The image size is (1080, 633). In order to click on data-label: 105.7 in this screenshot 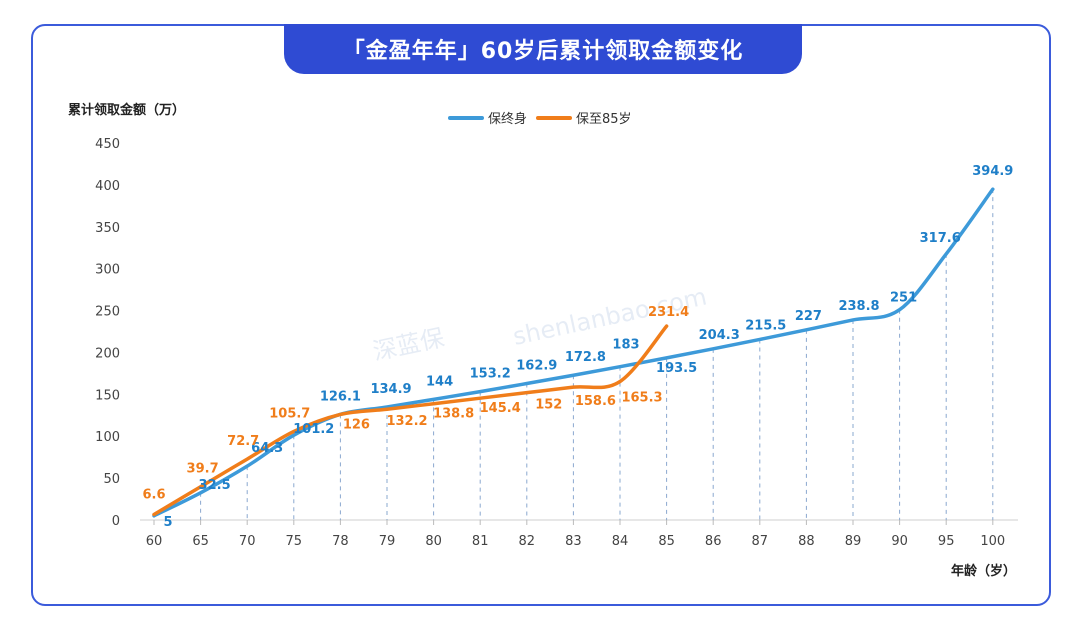, I will do `click(289, 413)`.